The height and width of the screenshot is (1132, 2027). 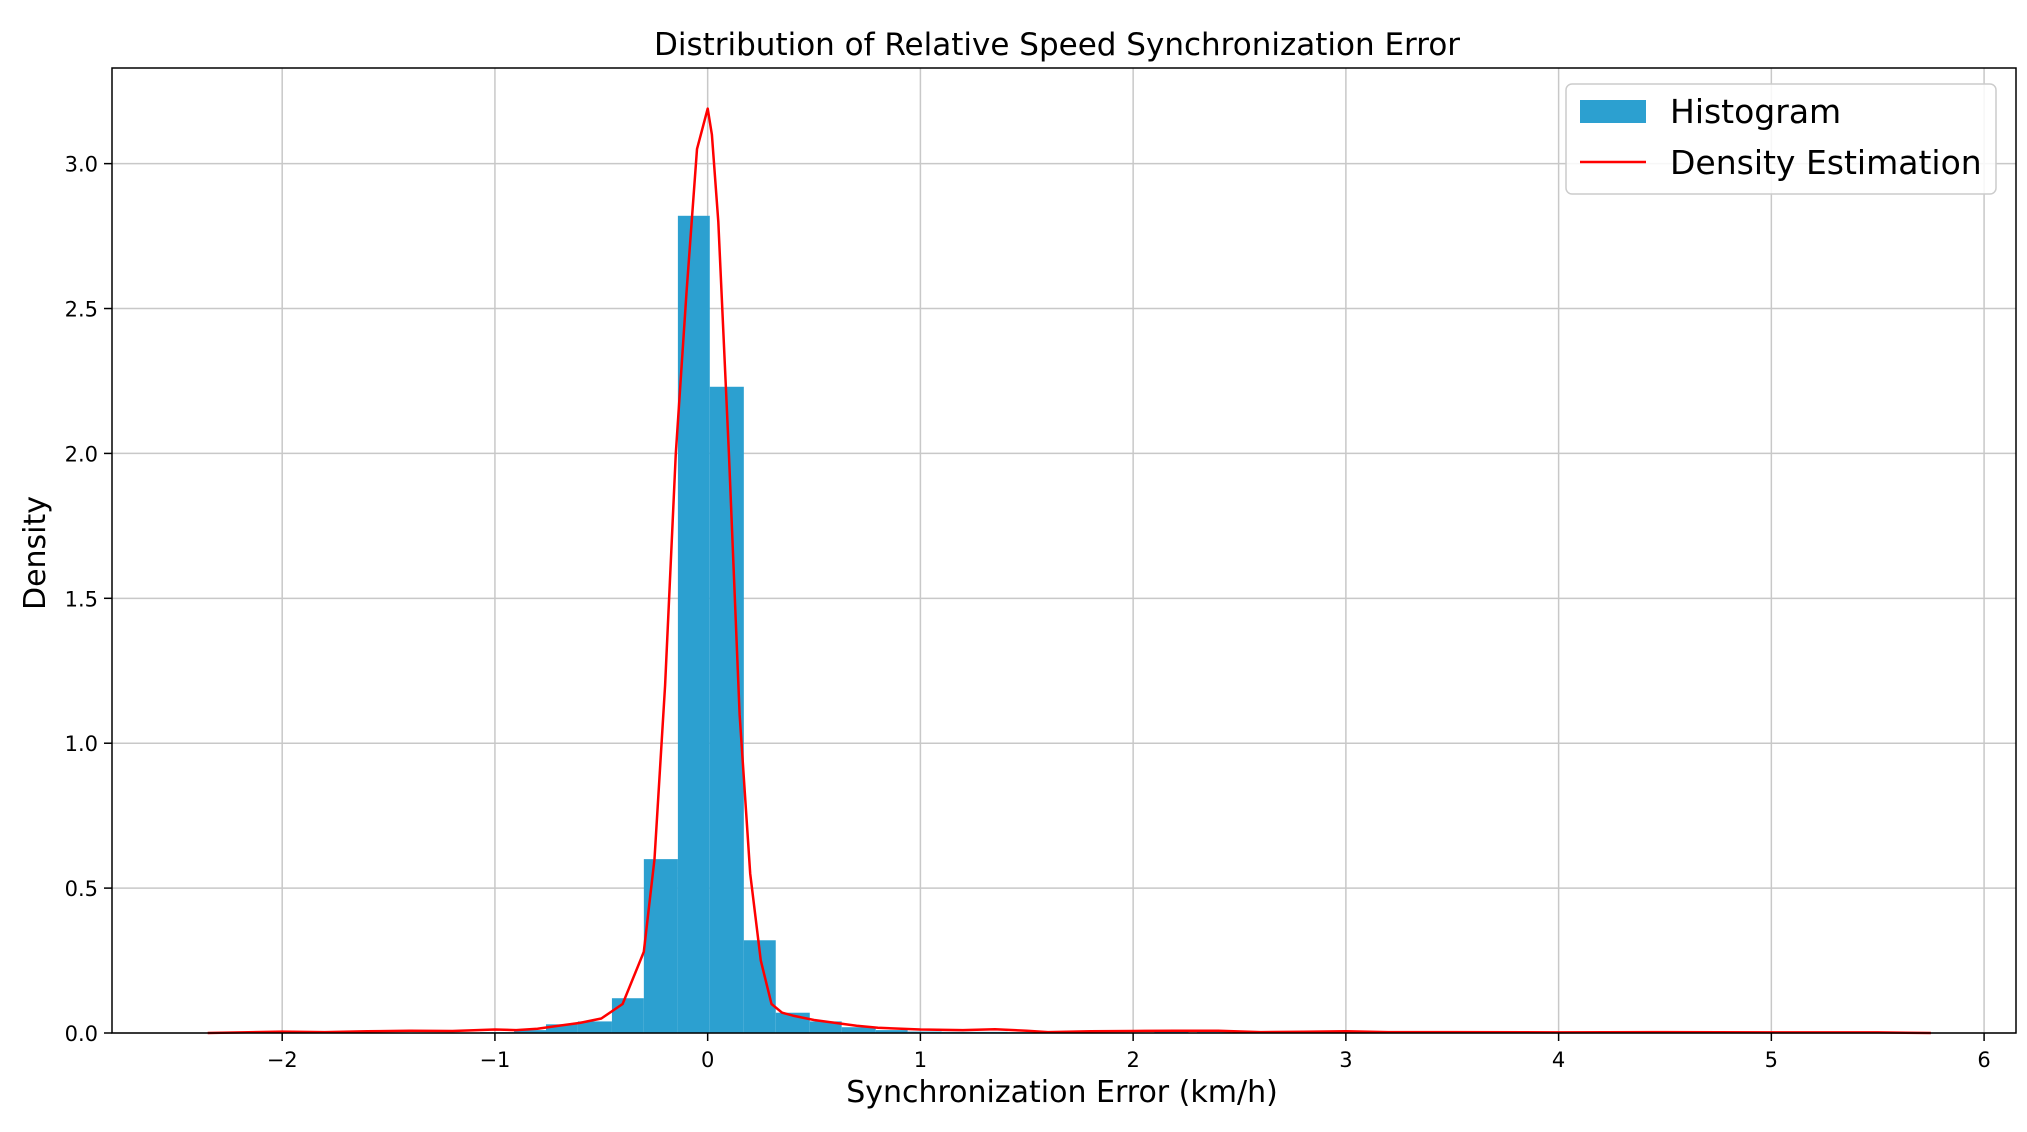 What do you see at coordinates (81, 599) in the screenshot?
I see `y-tick-label-3: 1.5` at bounding box center [81, 599].